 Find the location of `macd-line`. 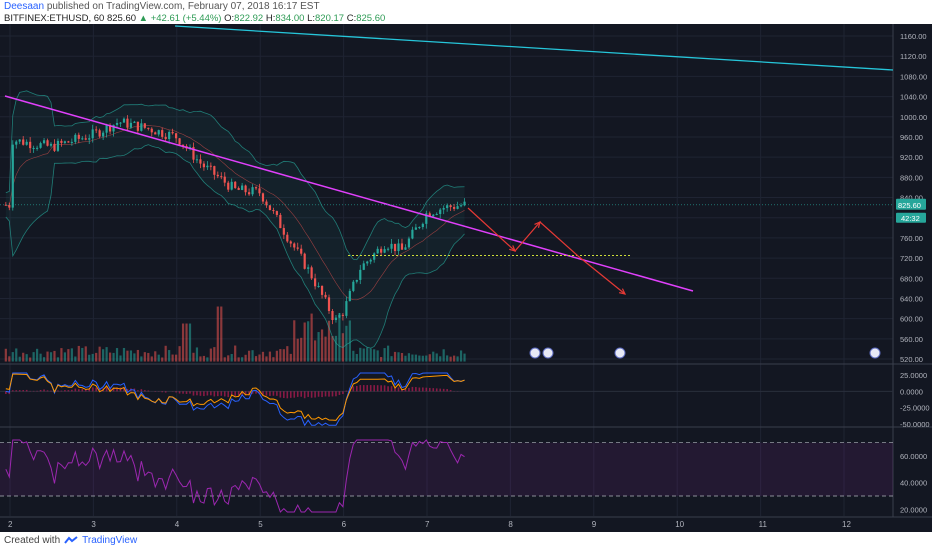

macd-line is located at coordinates (235, 399).